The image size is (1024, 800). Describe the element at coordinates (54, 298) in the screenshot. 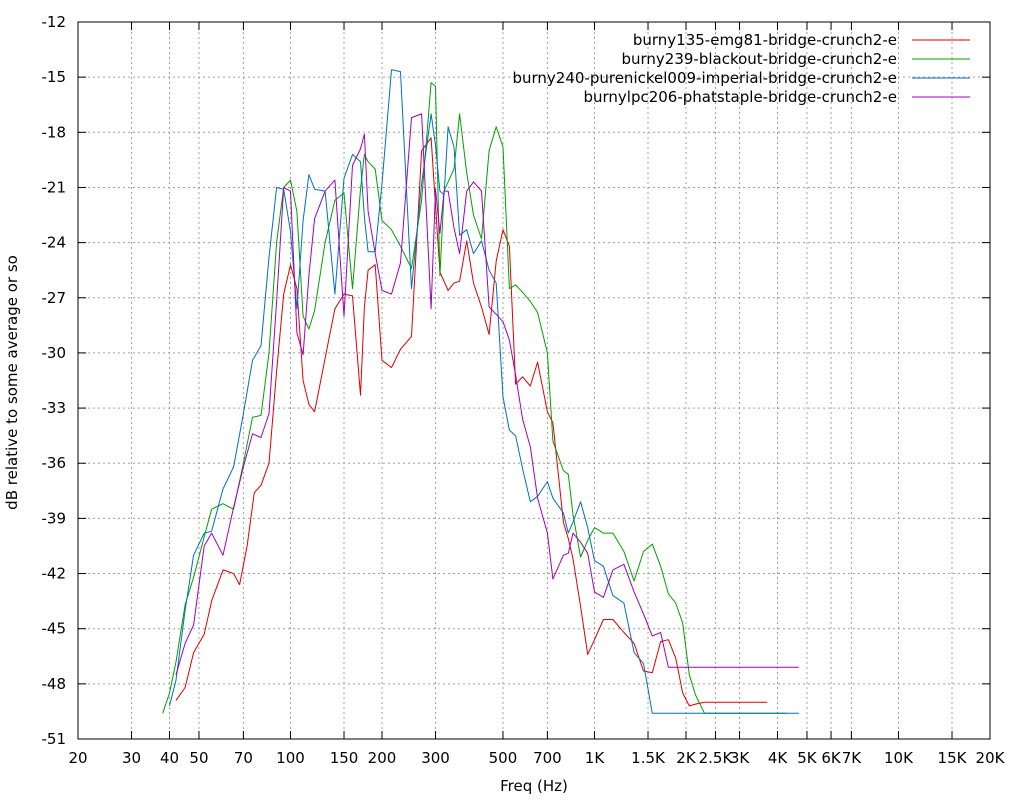

I see `y-tick-label: -27` at that location.